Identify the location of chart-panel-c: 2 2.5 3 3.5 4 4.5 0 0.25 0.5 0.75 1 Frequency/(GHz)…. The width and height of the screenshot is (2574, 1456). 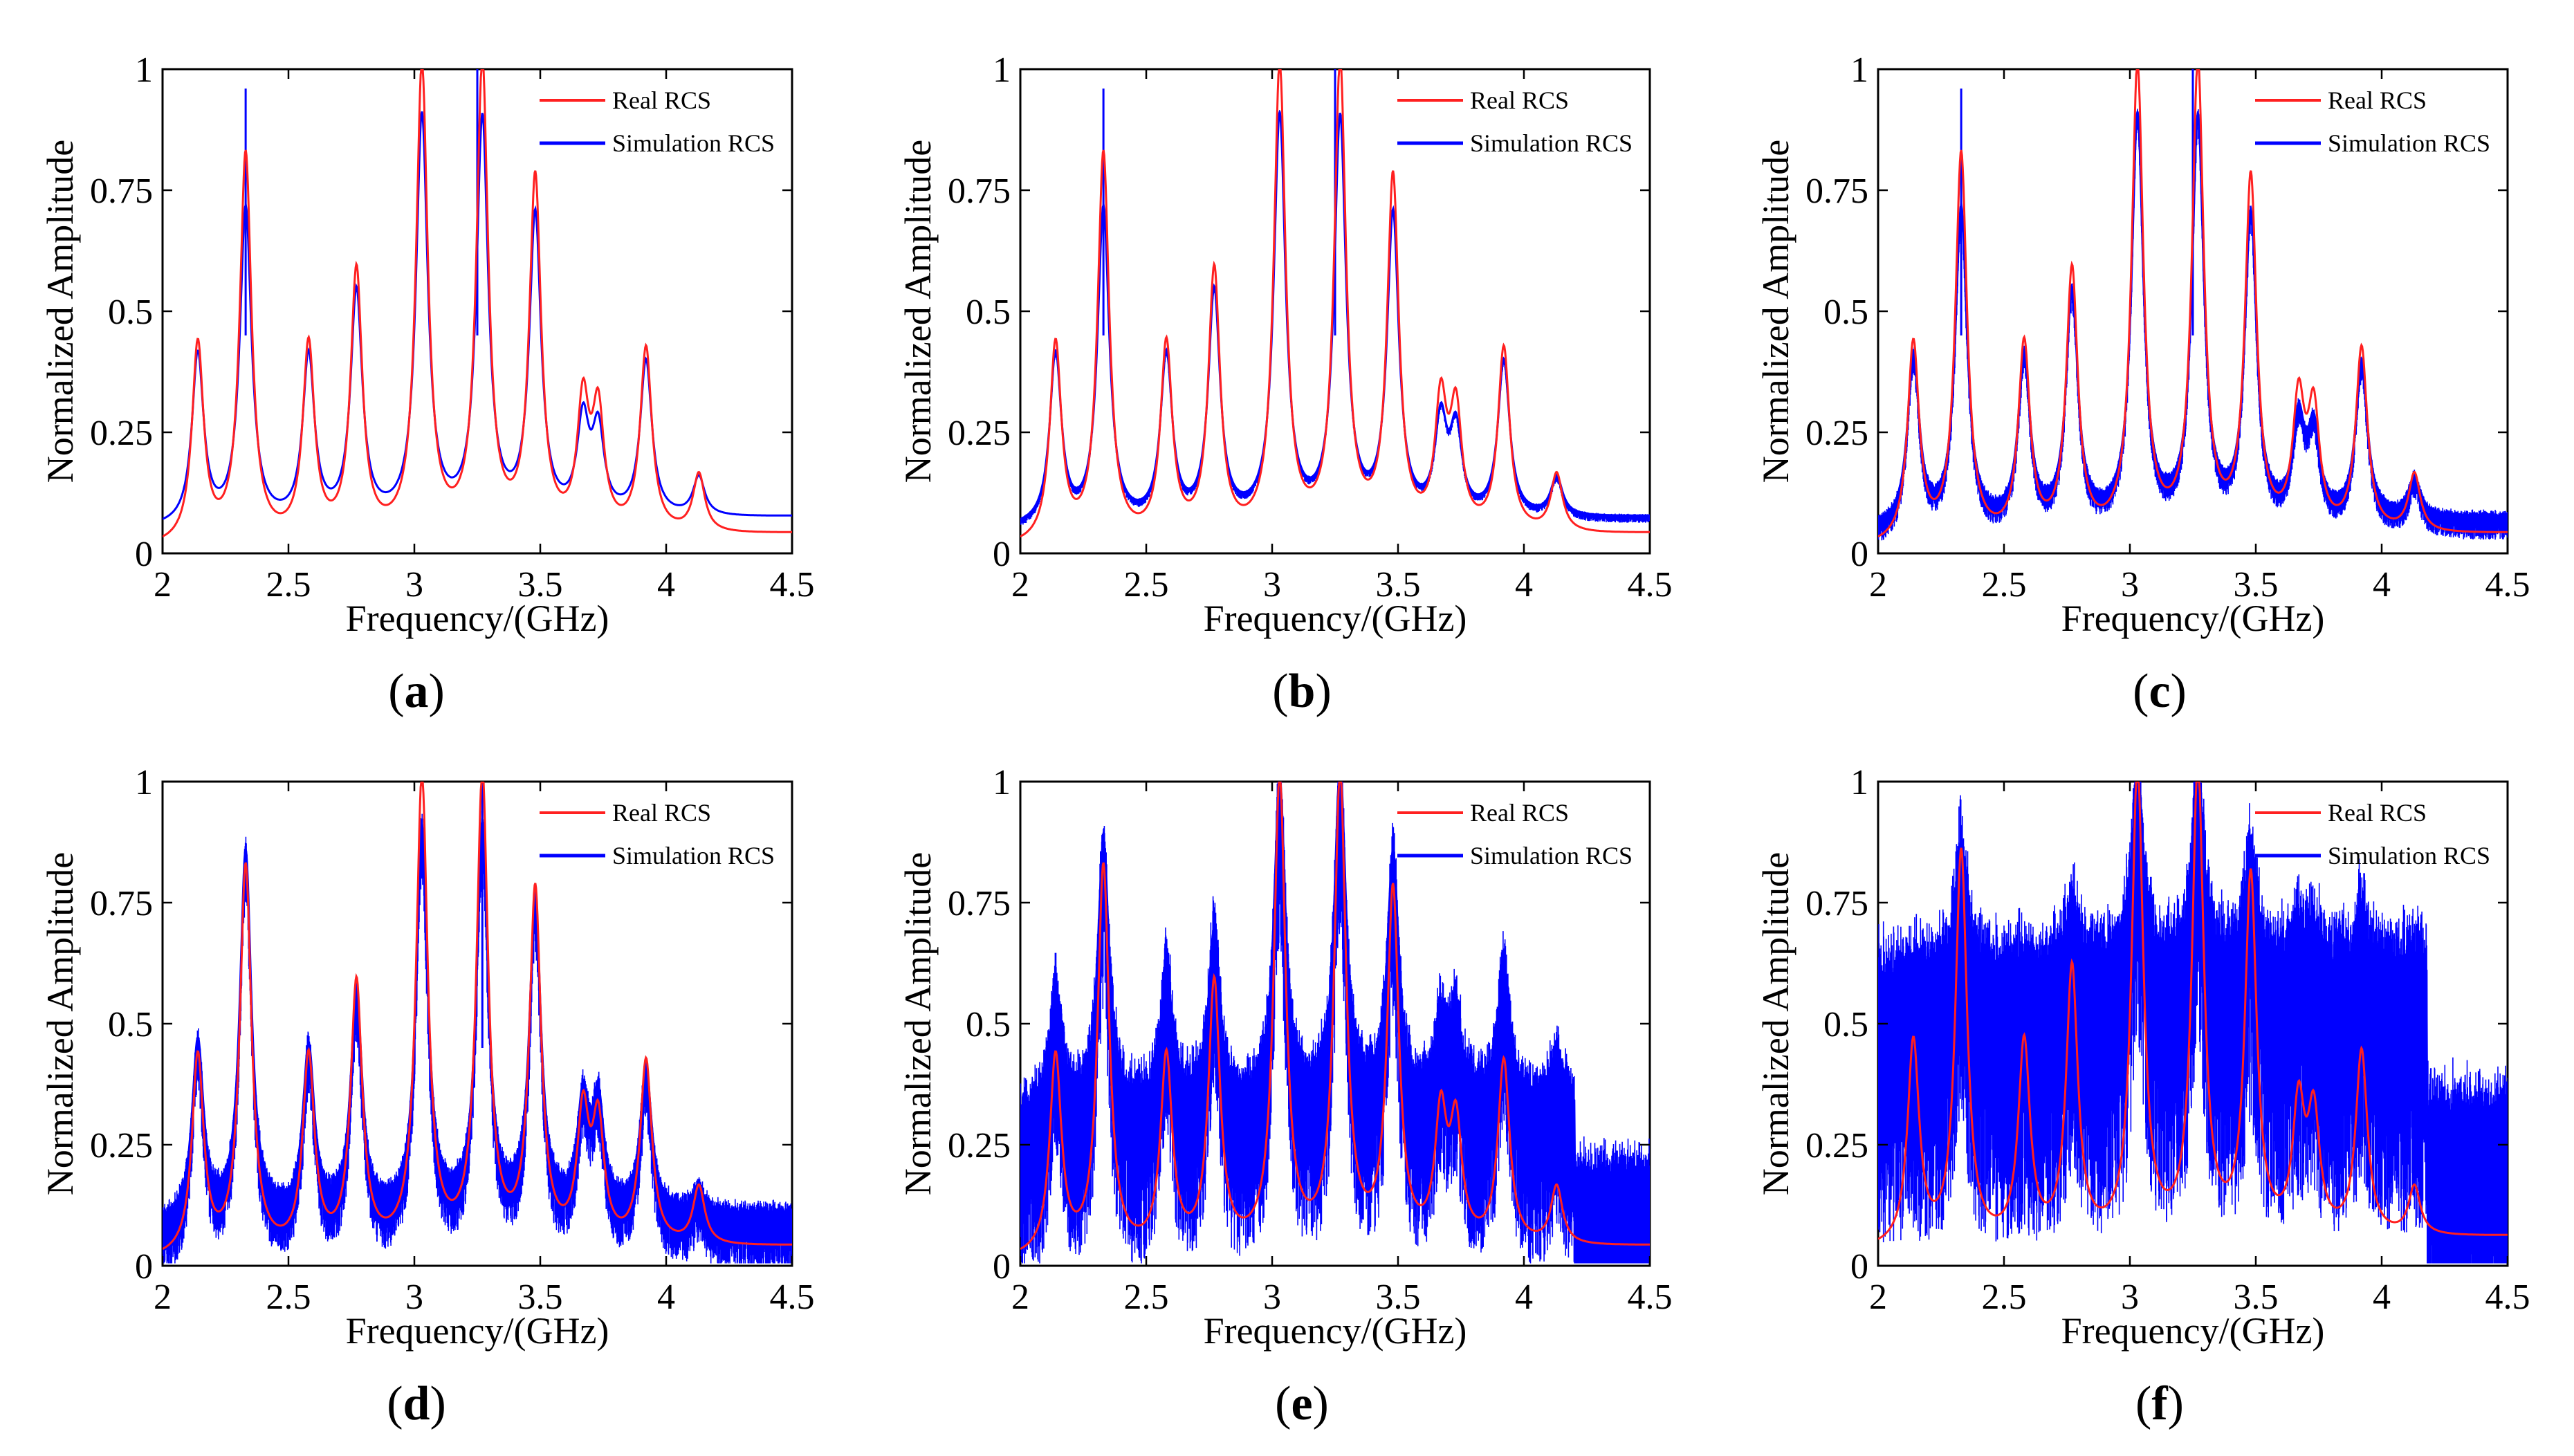
(2142, 344).